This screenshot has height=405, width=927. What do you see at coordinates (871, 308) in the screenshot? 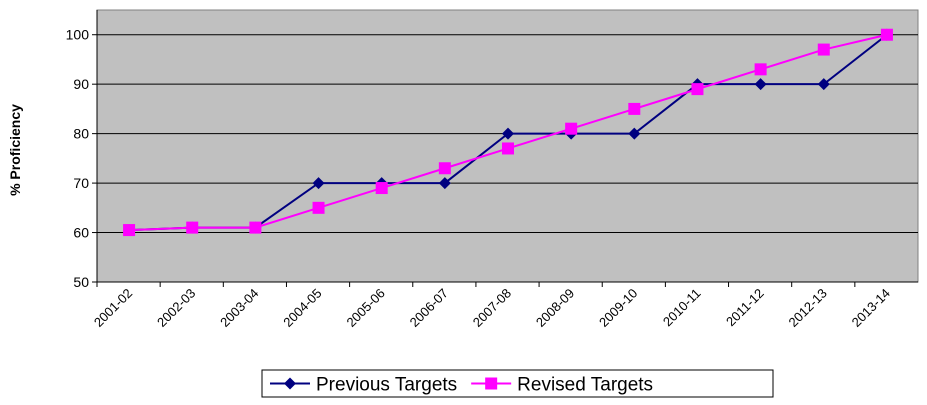
I see `x-tick-label: 2013-14` at bounding box center [871, 308].